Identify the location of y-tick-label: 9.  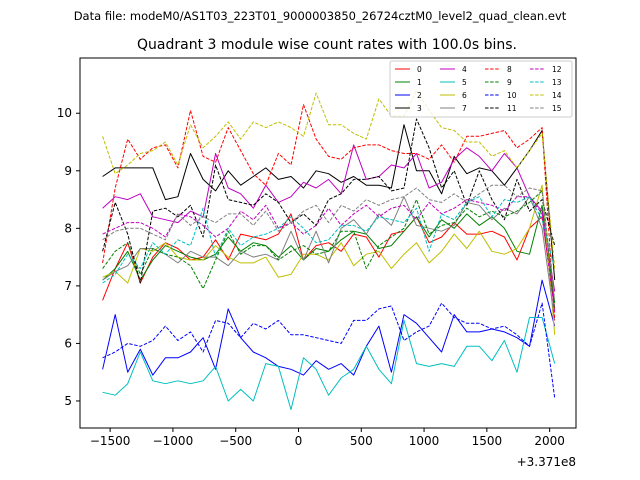
(68, 171).